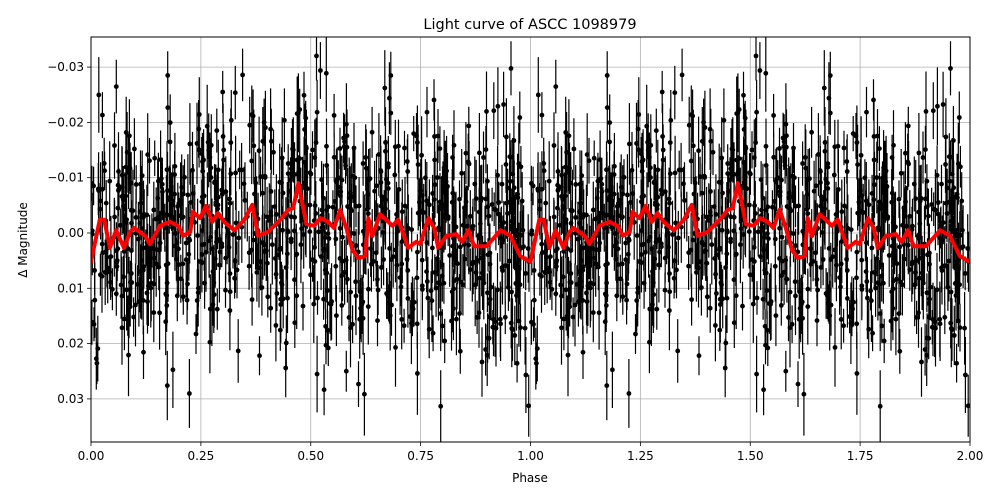  What do you see at coordinates (91, 456) in the screenshot?
I see `x-tick-label: 0.00` at bounding box center [91, 456].